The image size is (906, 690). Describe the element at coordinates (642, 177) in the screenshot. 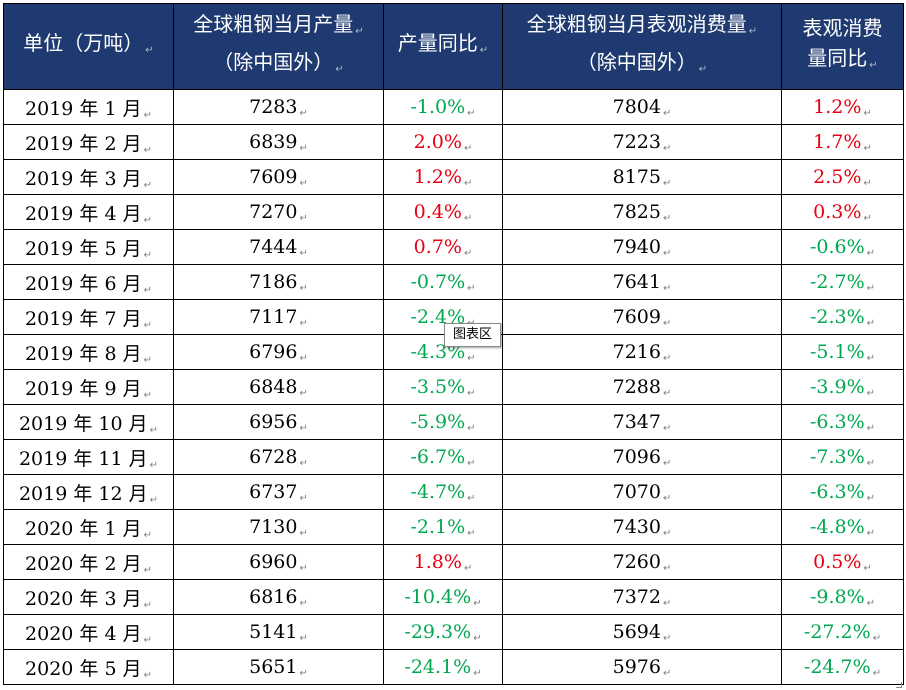

I see `cell-consumption: 8175 ↵` at that location.